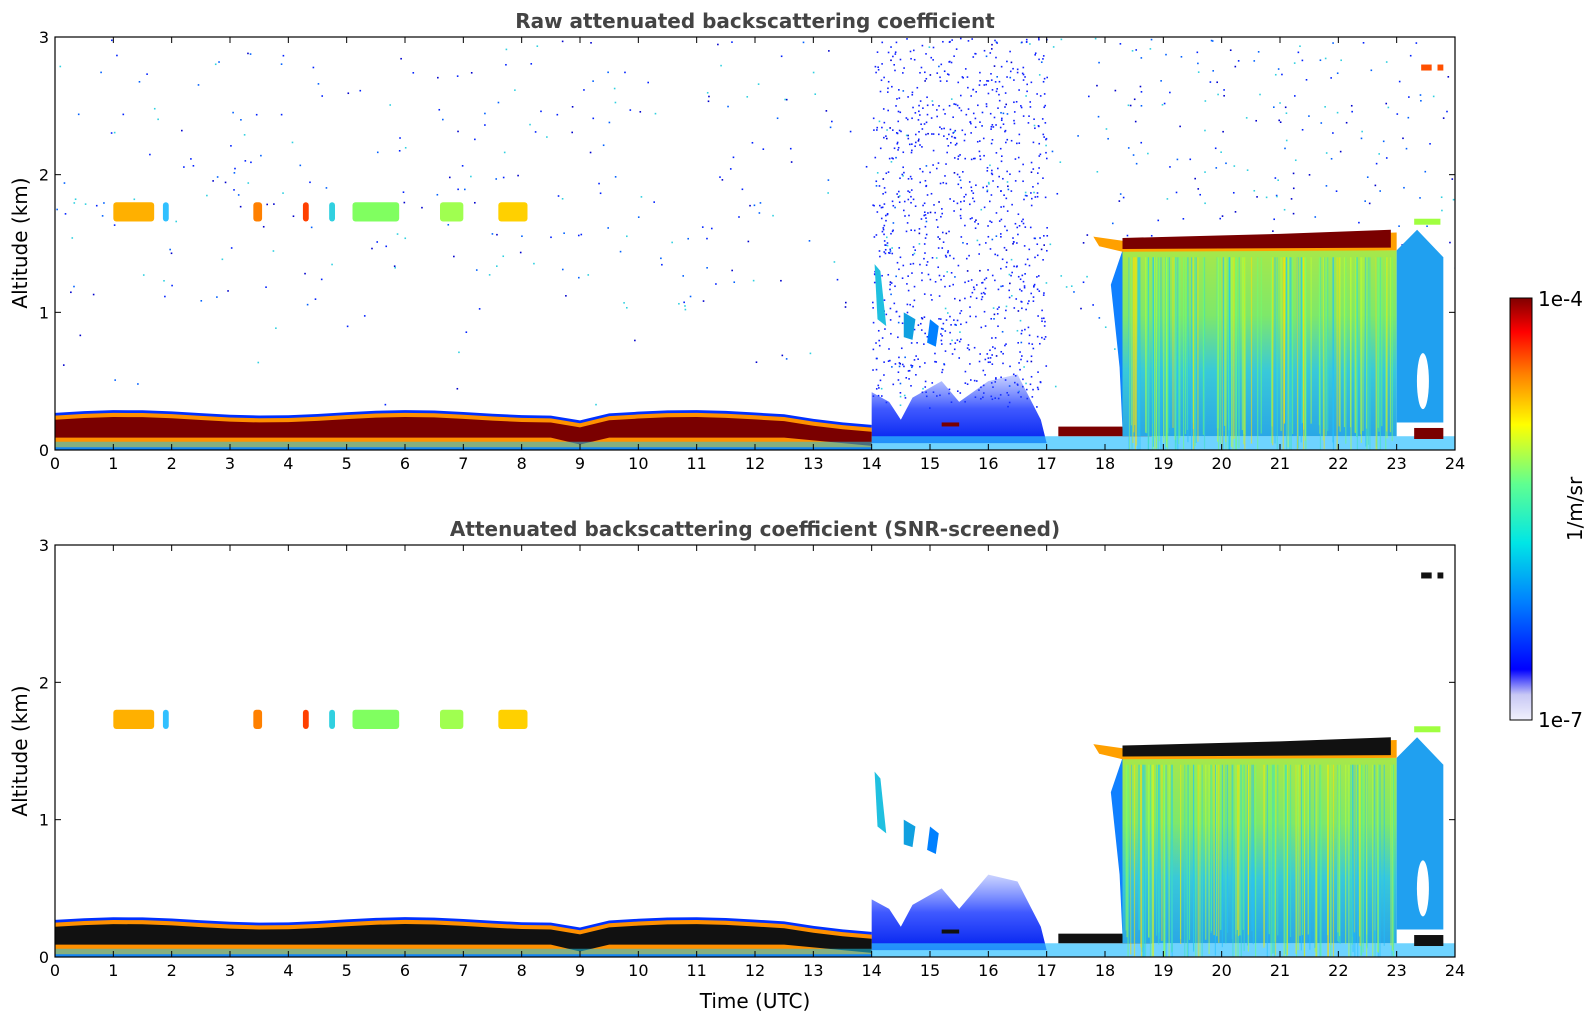 The height and width of the screenshot is (1020, 1595). What do you see at coordinates (347, 463) in the screenshot?
I see `x-tick-label: 5` at bounding box center [347, 463].